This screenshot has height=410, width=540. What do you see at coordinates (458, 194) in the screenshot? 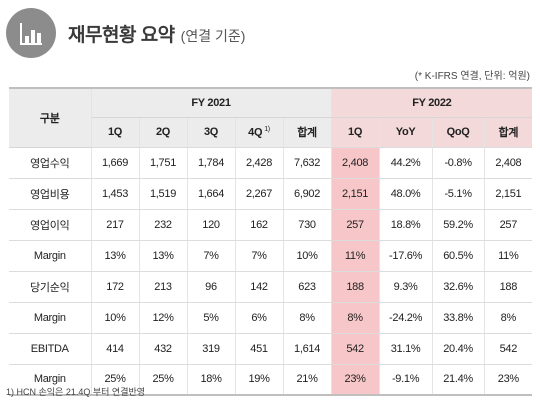
I see `table-cell: -5.1%` at bounding box center [458, 194].